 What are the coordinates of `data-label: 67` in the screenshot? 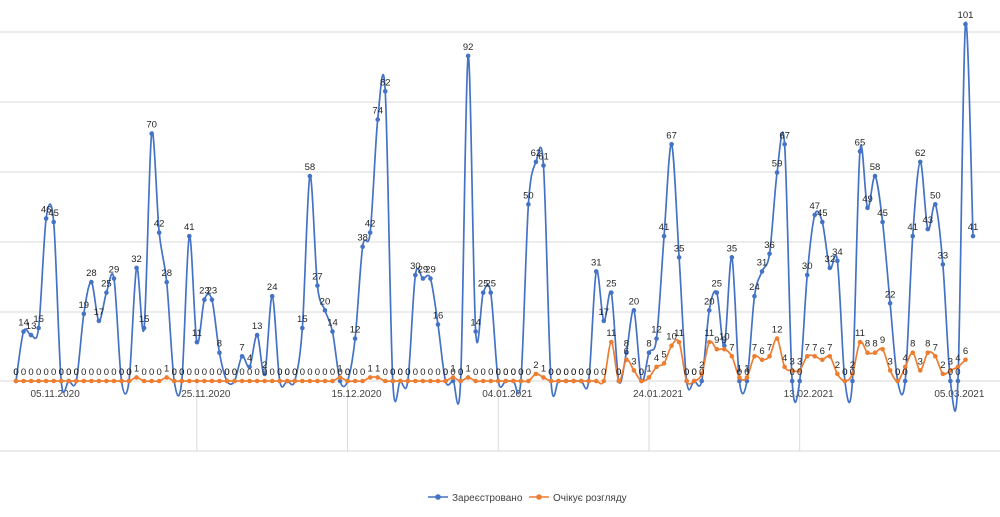 It's located at (671, 135).